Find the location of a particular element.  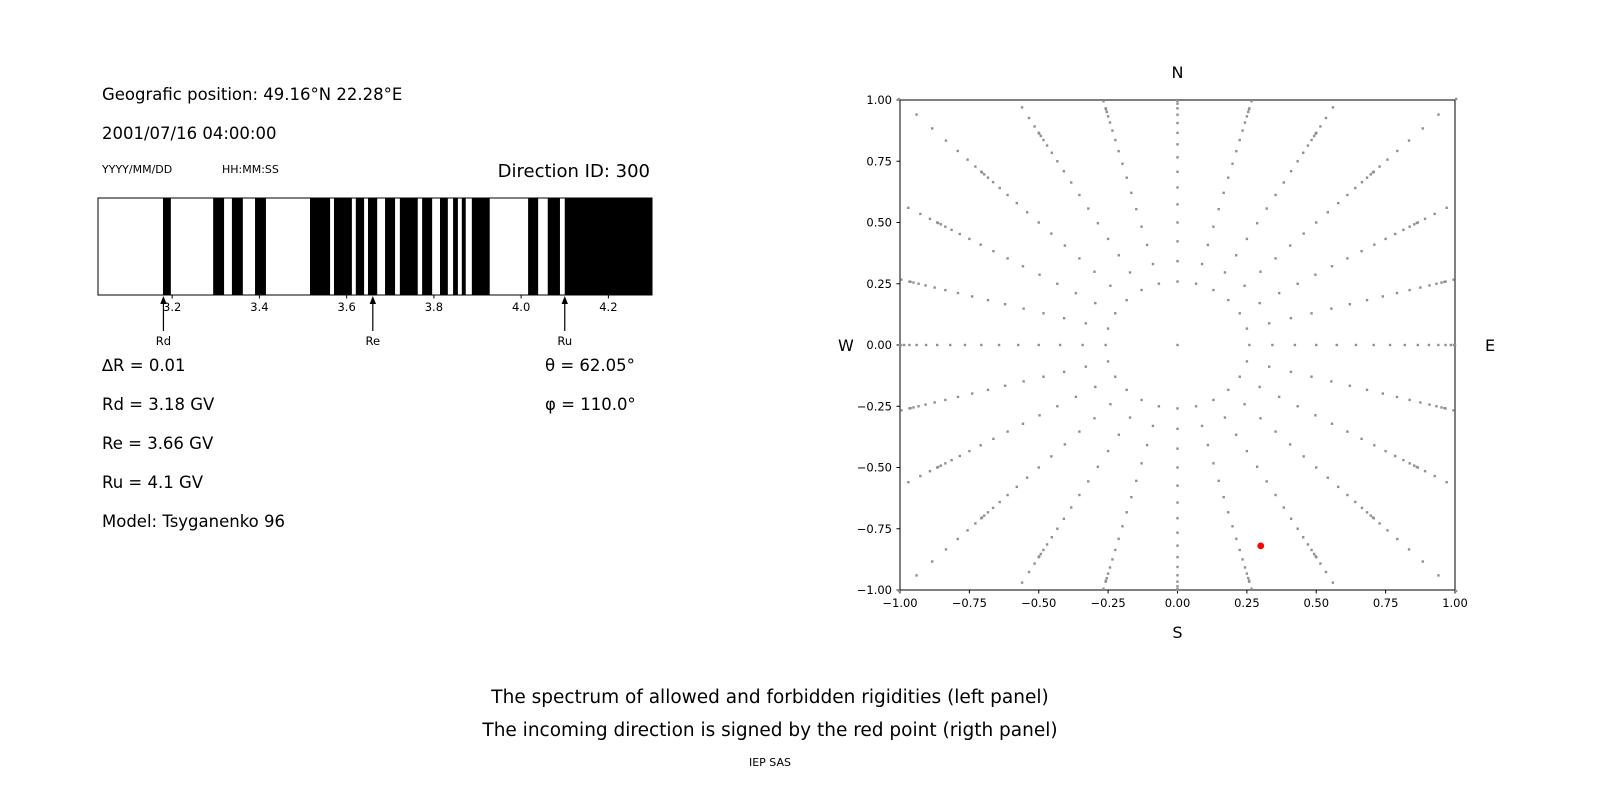

spectrum-tick-label: 4.0 is located at coordinates (521, 307).